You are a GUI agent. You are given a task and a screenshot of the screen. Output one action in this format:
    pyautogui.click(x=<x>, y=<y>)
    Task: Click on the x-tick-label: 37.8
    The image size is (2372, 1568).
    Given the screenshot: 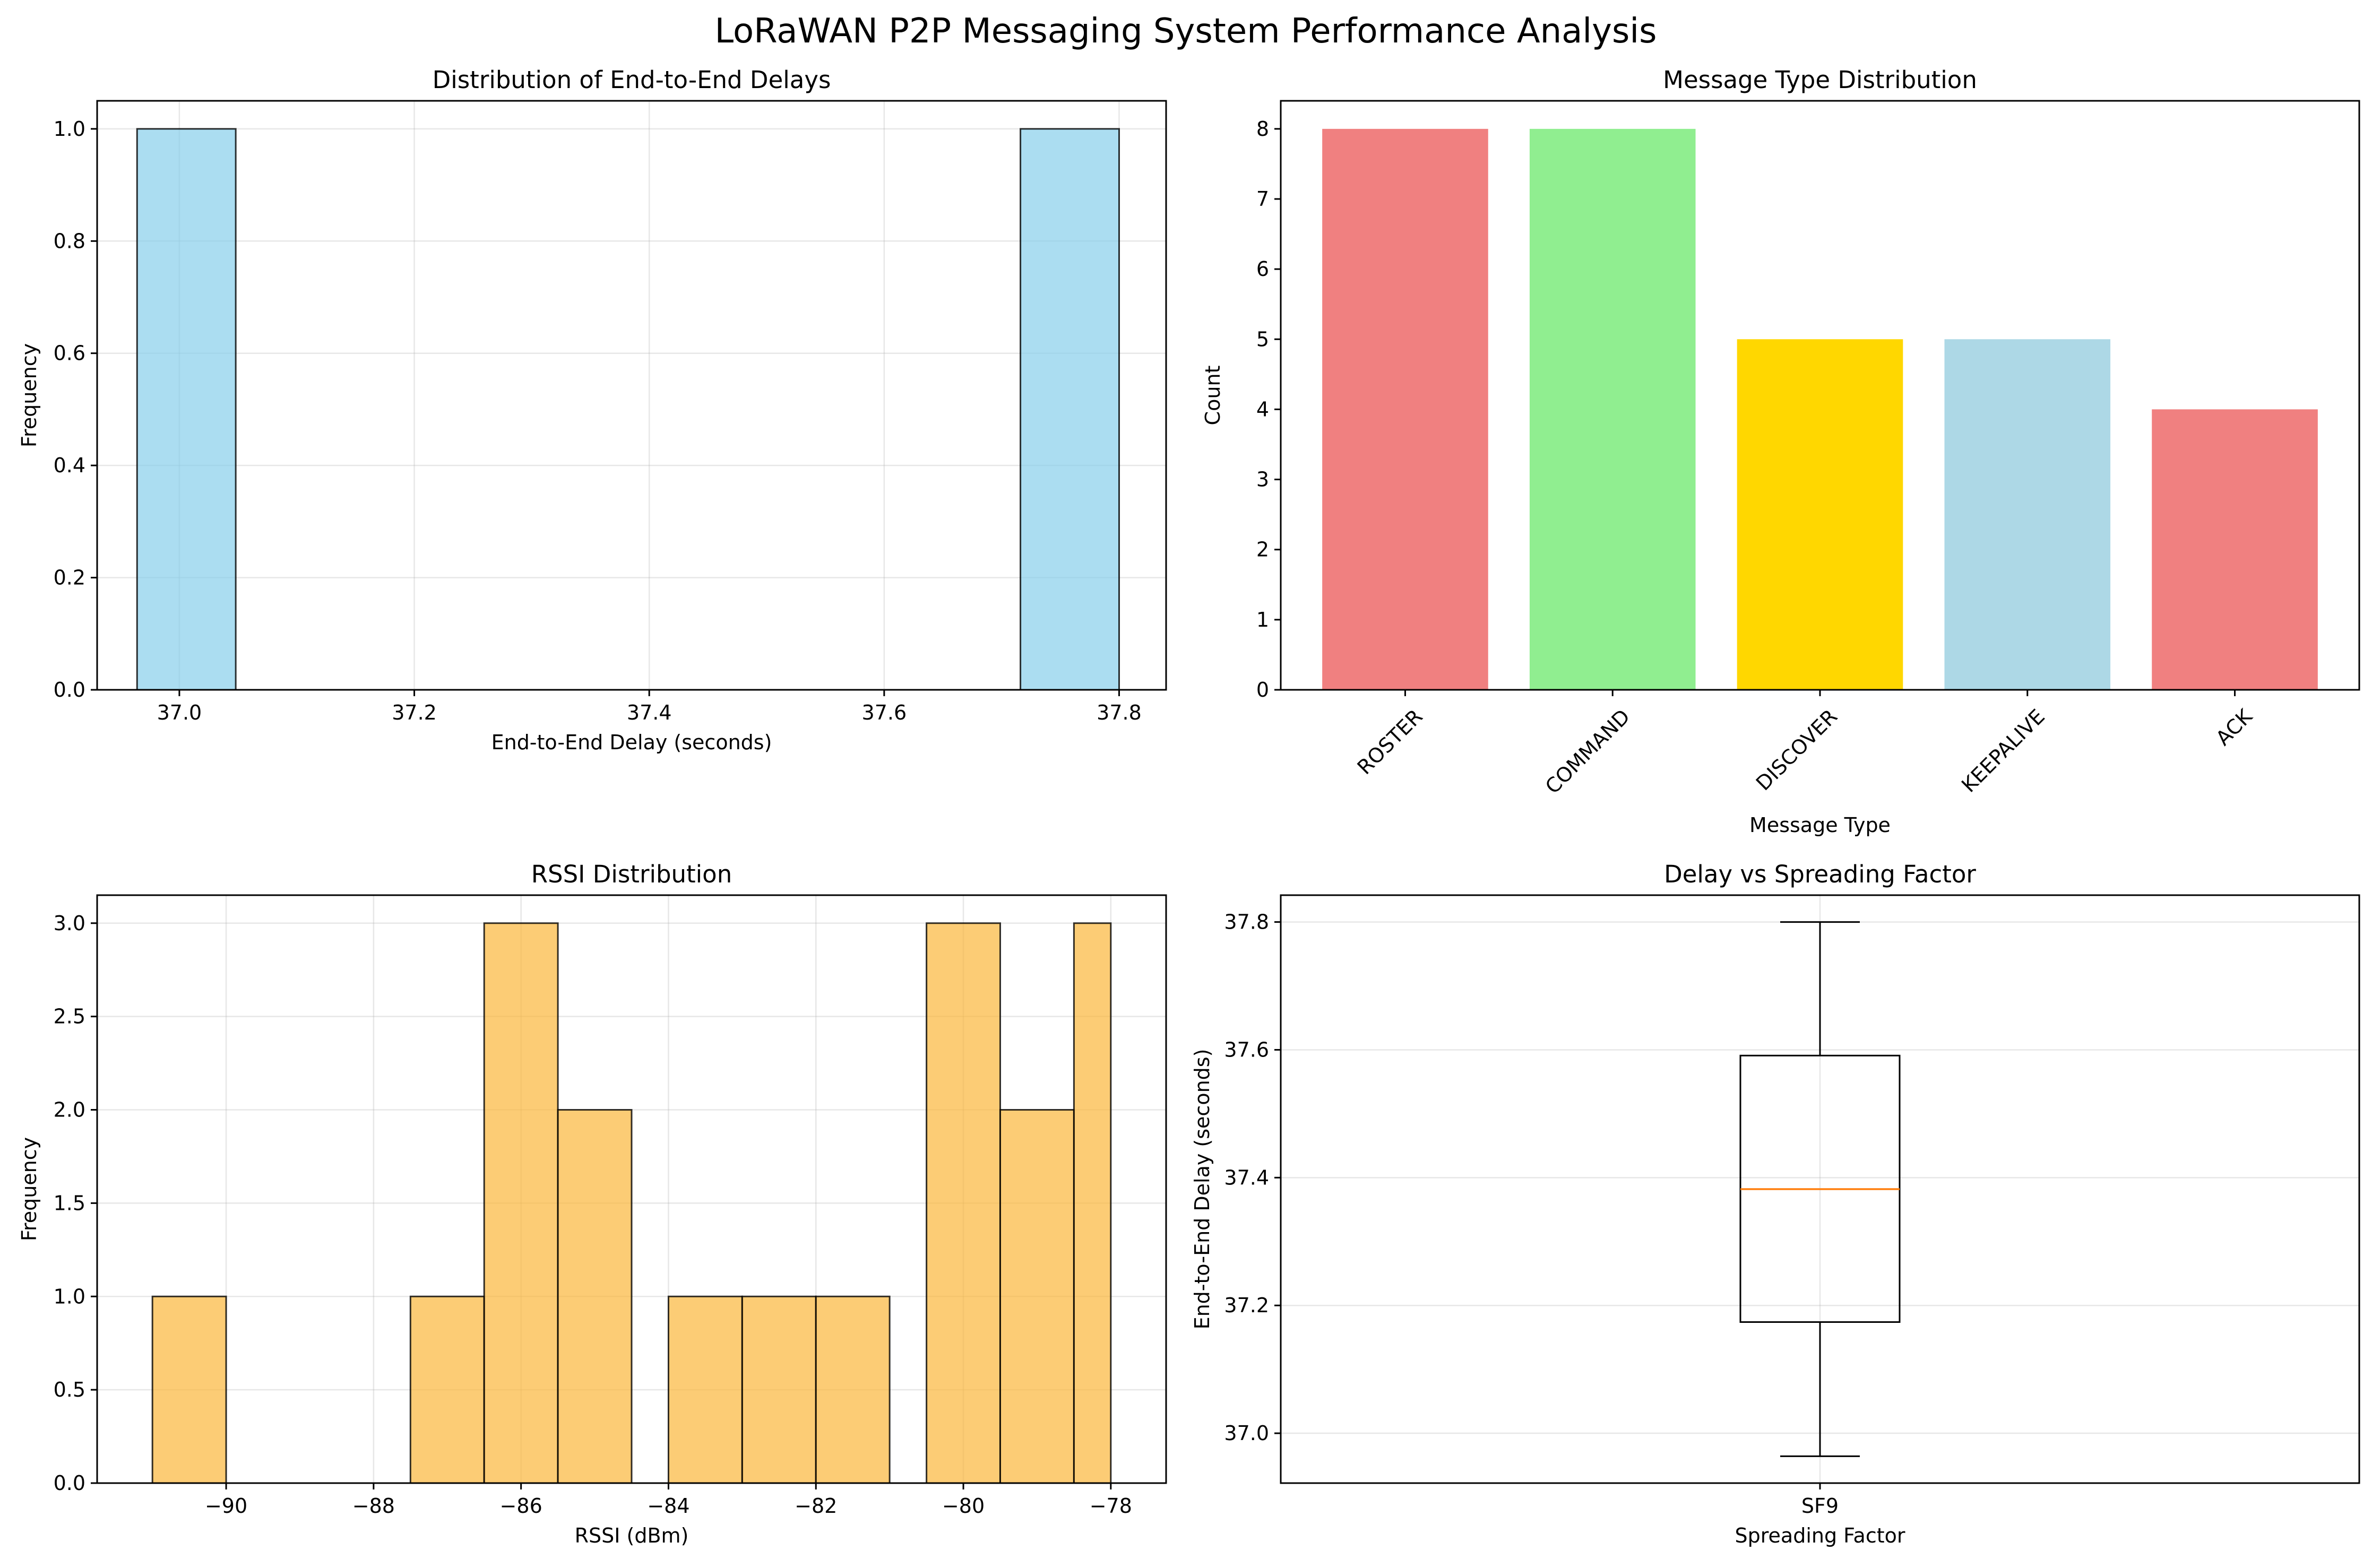 What is the action you would take?
    pyautogui.click(x=1119, y=712)
    